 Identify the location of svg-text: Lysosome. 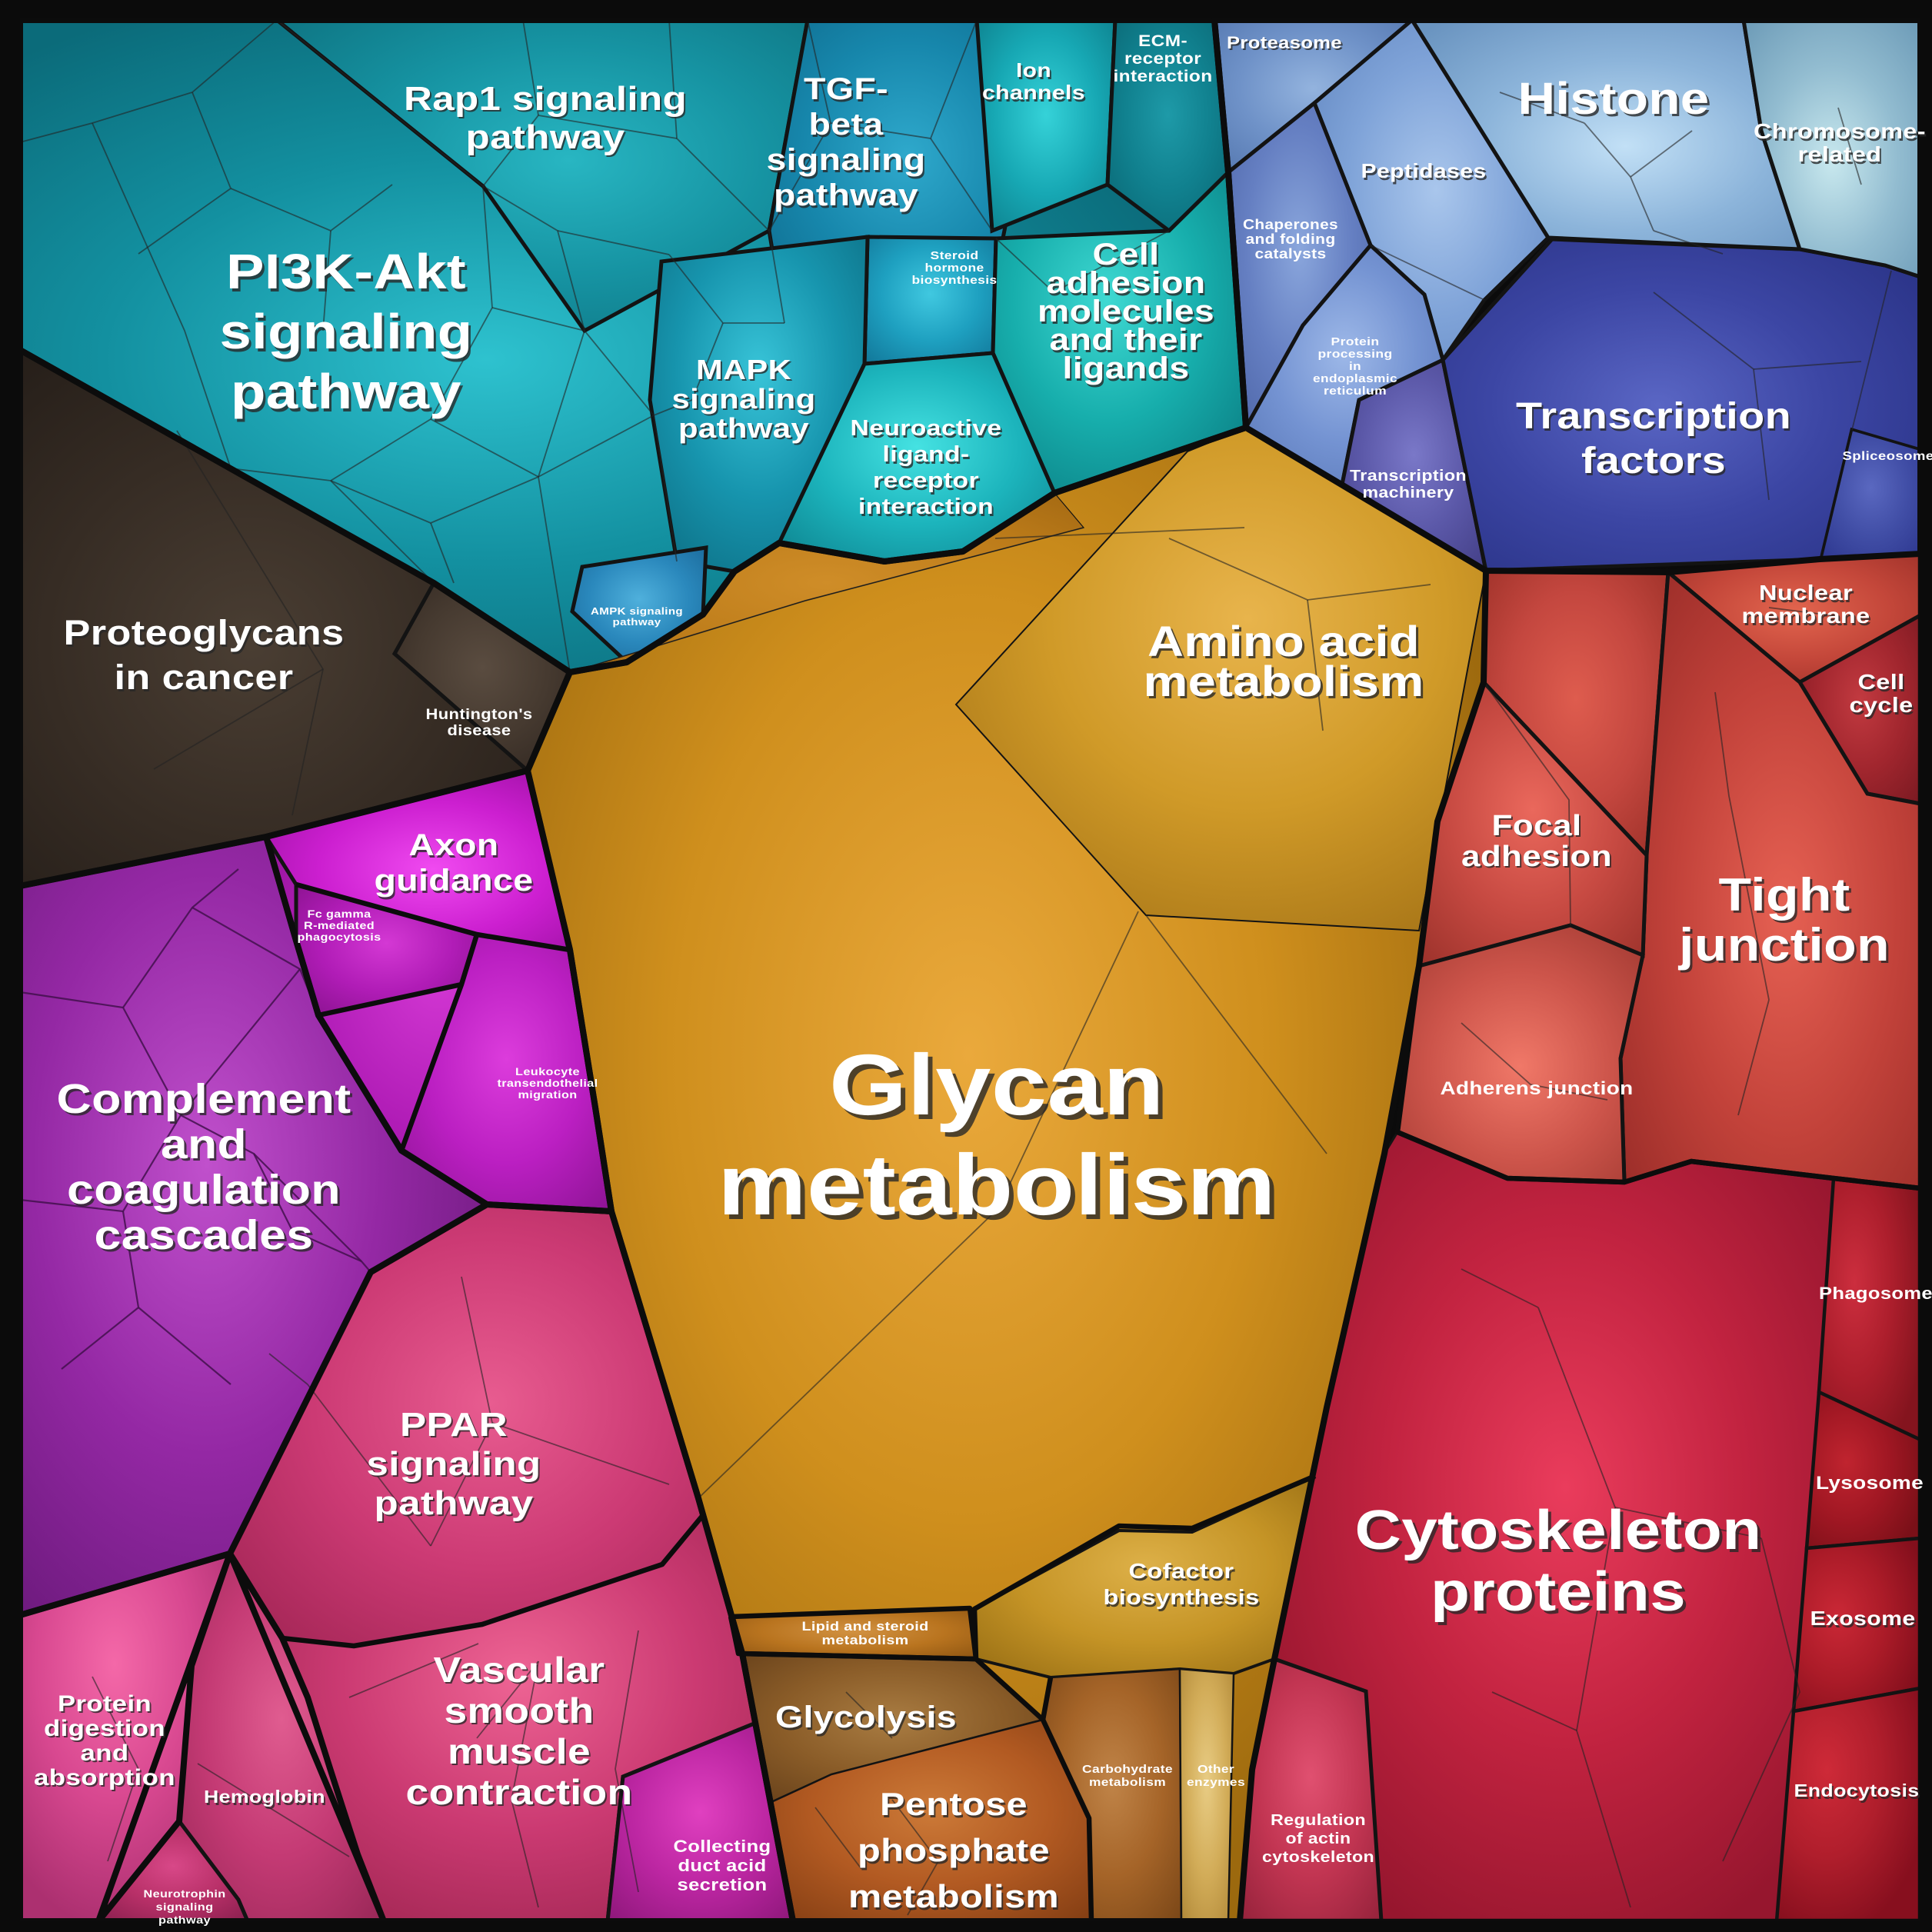
(1870, 1483).